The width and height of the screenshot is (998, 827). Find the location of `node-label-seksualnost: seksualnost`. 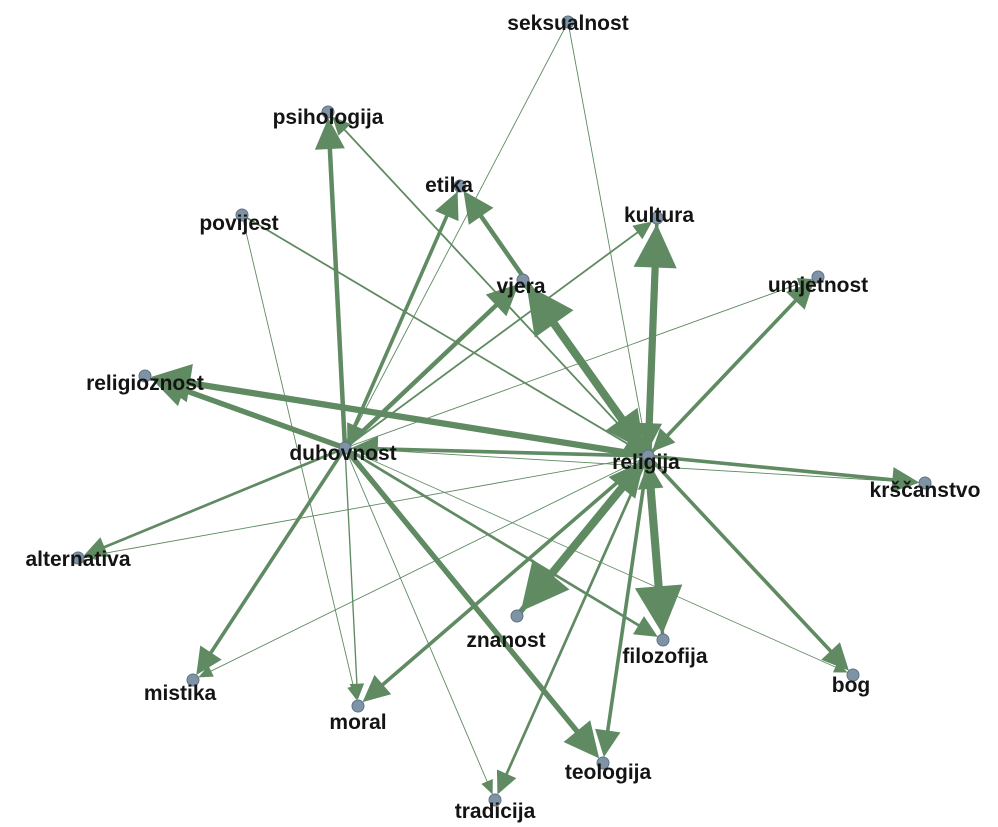

node-label-seksualnost: seksualnost is located at coordinates (567, 23).